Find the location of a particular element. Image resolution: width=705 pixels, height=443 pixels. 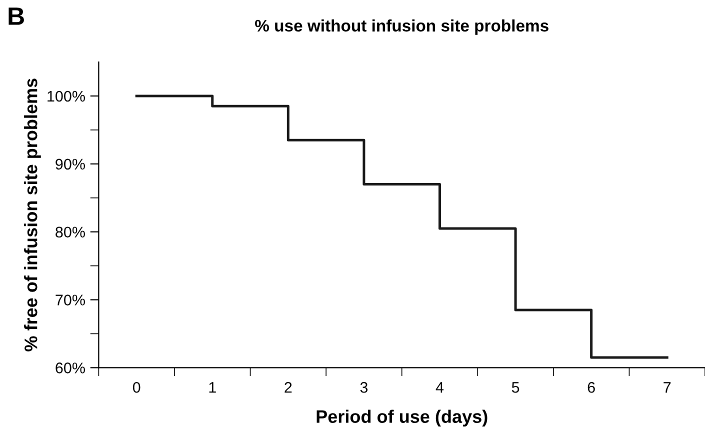

y-axis-title: % free of infusion site problems is located at coordinates (32, 215).